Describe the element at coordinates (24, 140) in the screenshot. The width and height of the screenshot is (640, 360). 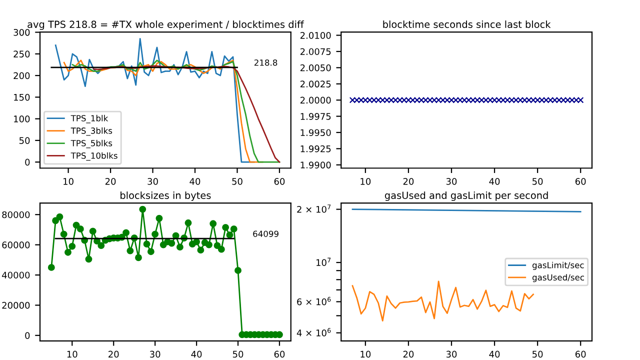
I see `y-tick-label: 50` at that location.